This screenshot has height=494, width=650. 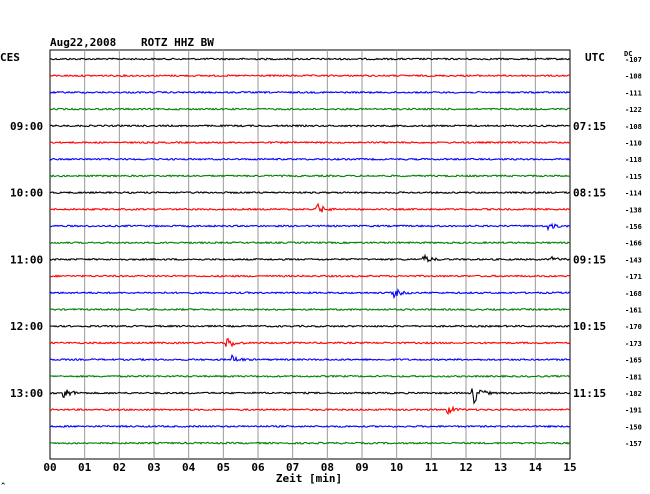 What do you see at coordinates (432, 467) in the screenshot?
I see `x-tick-label: 11` at bounding box center [432, 467].